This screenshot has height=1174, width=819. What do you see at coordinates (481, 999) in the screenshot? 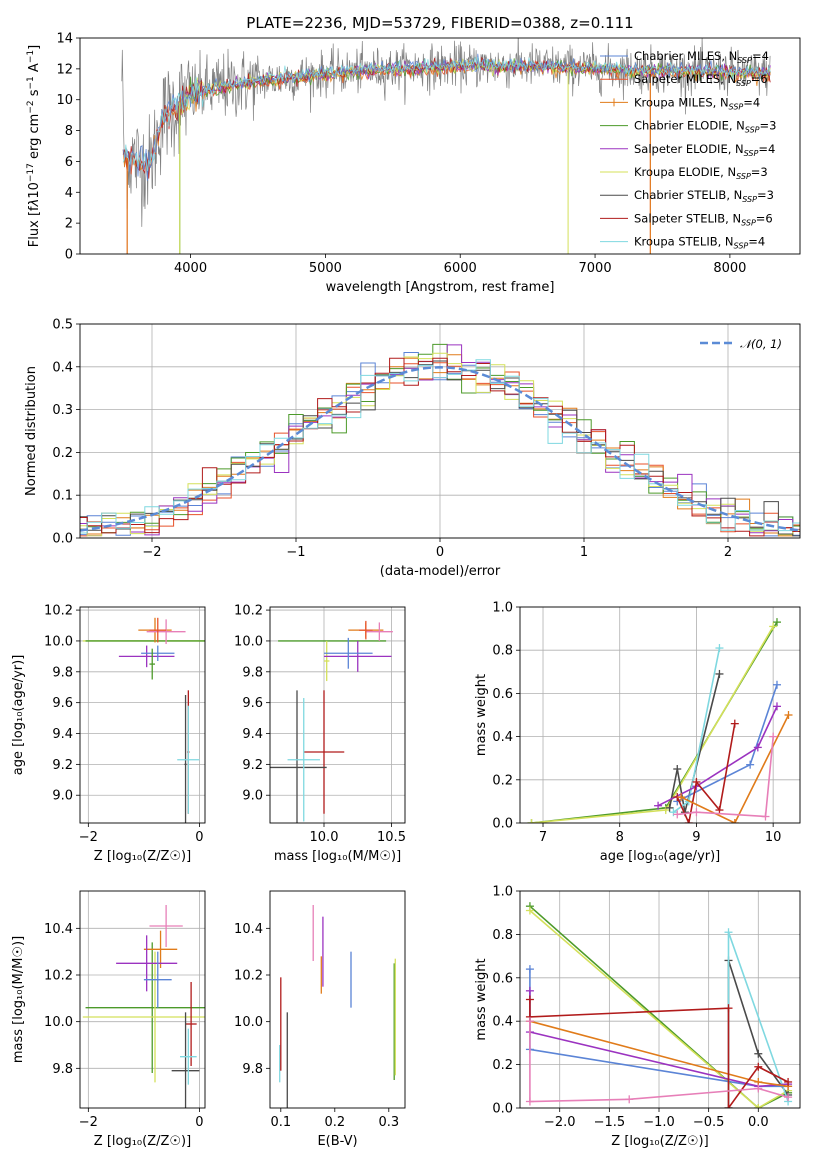
I see `y-axis-label: mass weight` at bounding box center [481, 999].